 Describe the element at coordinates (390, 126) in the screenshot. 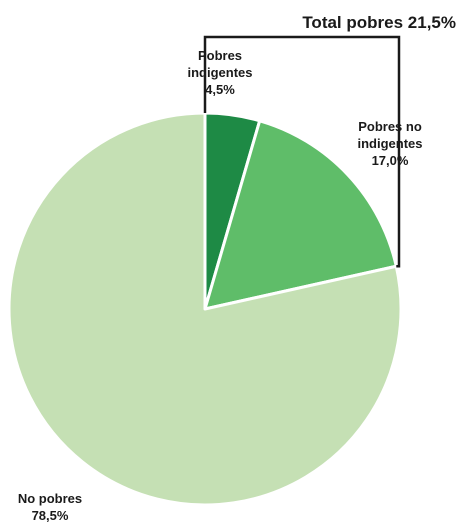

I see `pie-slice-name: Pobres no` at that location.